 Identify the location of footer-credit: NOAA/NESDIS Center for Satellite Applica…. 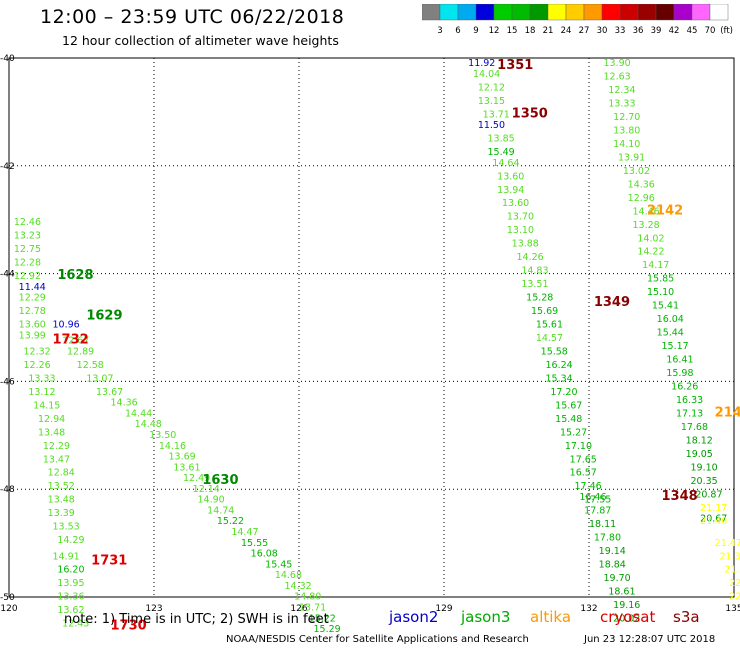
(377, 639).